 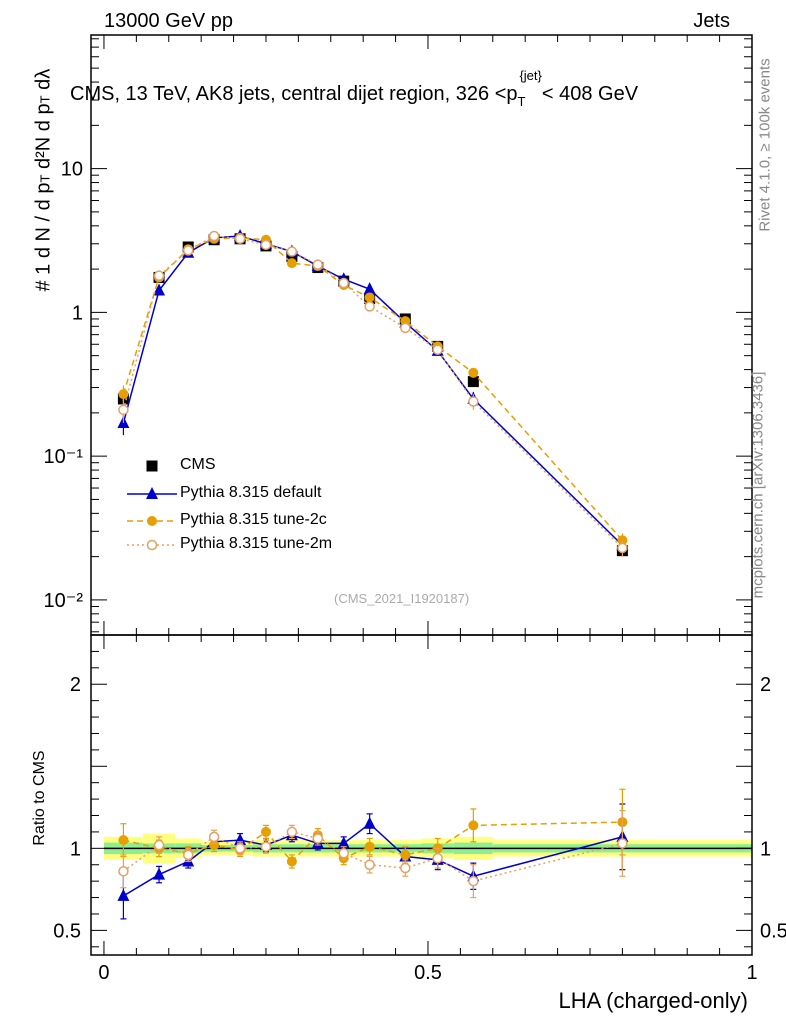 I want to click on ratio-y-tick-label-right: 0.5, so click(x=773, y=931).